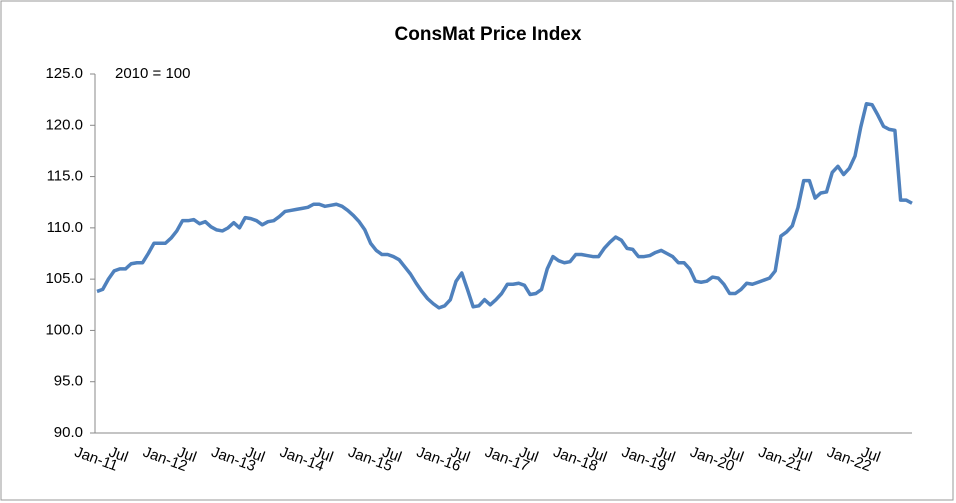 Image resolution: width=956 pixels, height=503 pixels. Describe the element at coordinates (64, 278) in the screenshot. I see `y-tick-label: 105.0` at that location.